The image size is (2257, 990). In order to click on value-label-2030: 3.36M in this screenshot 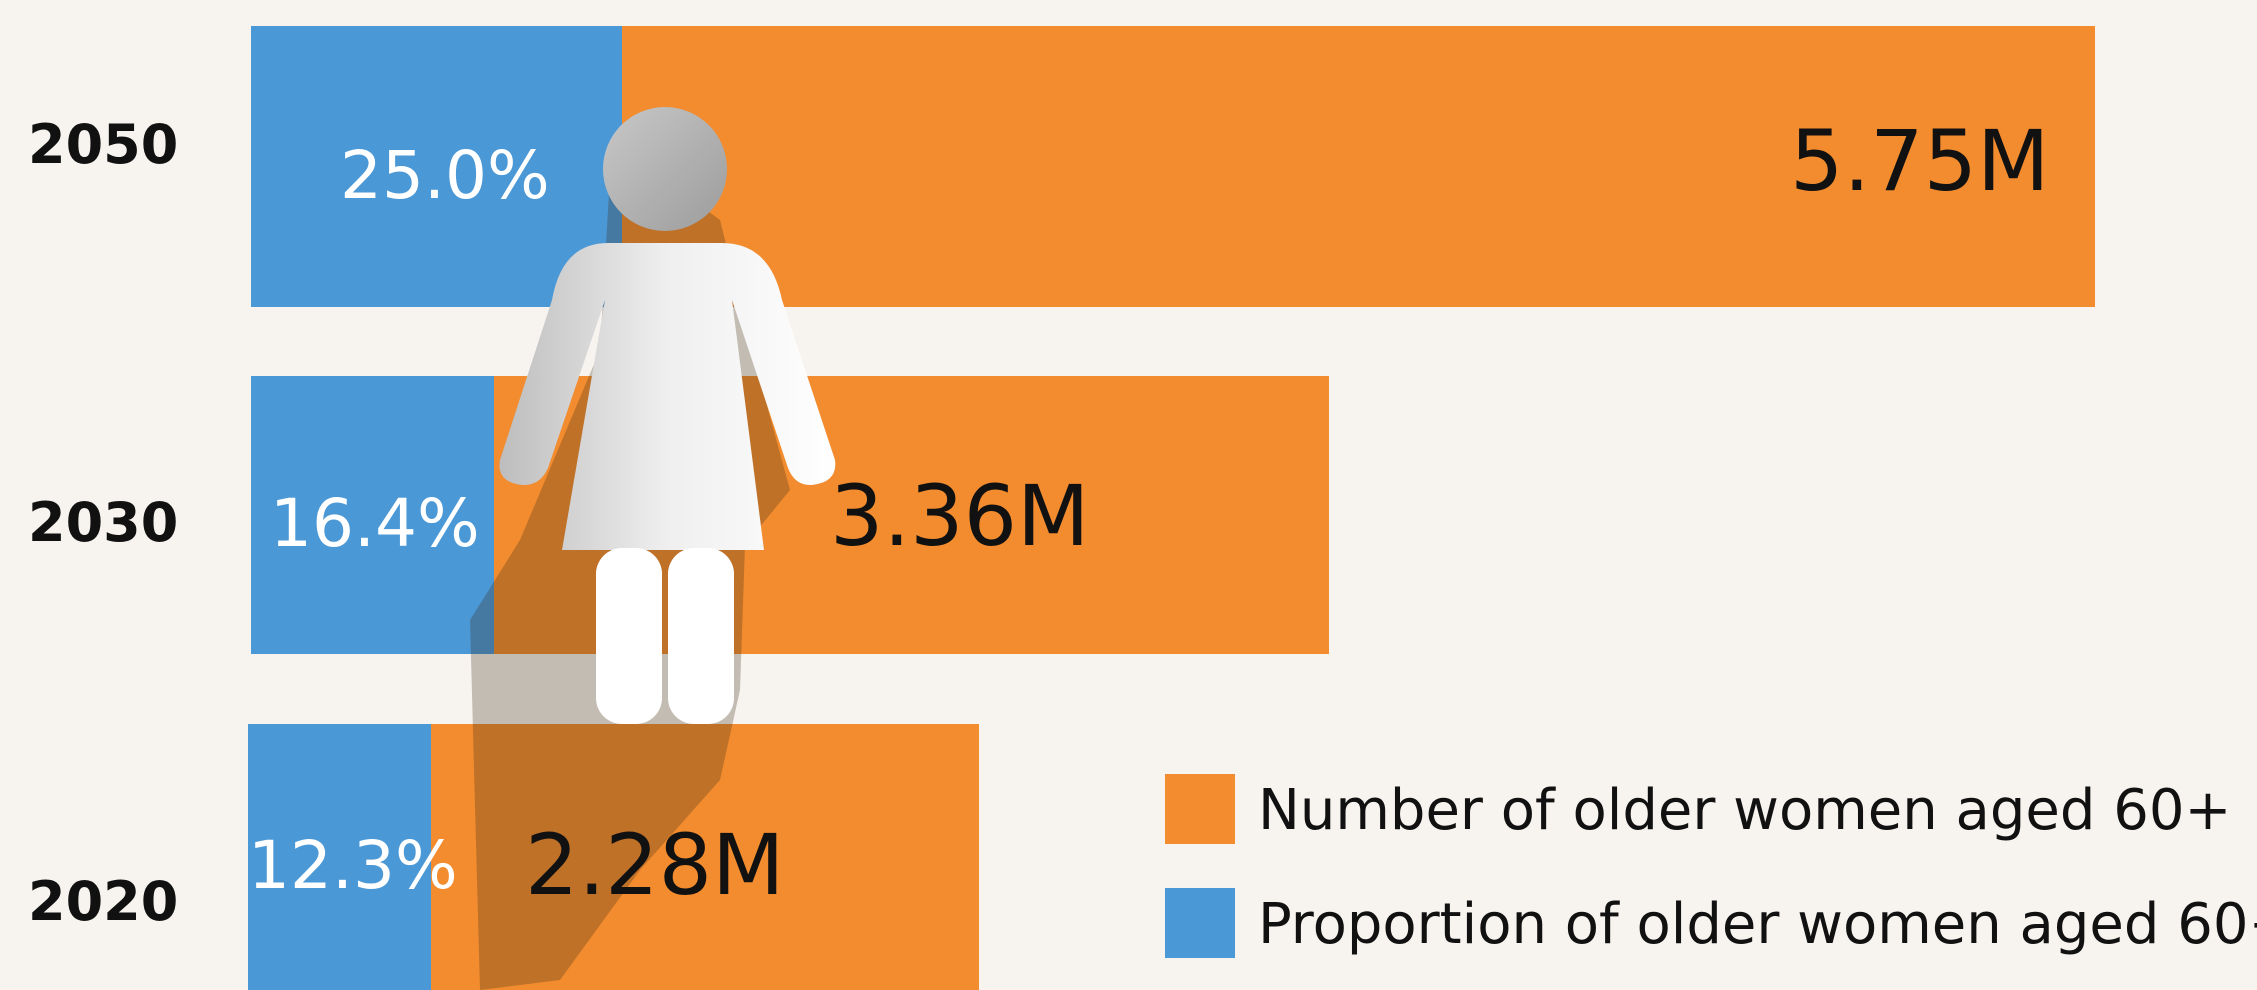, I will do `click(960, 516)`.